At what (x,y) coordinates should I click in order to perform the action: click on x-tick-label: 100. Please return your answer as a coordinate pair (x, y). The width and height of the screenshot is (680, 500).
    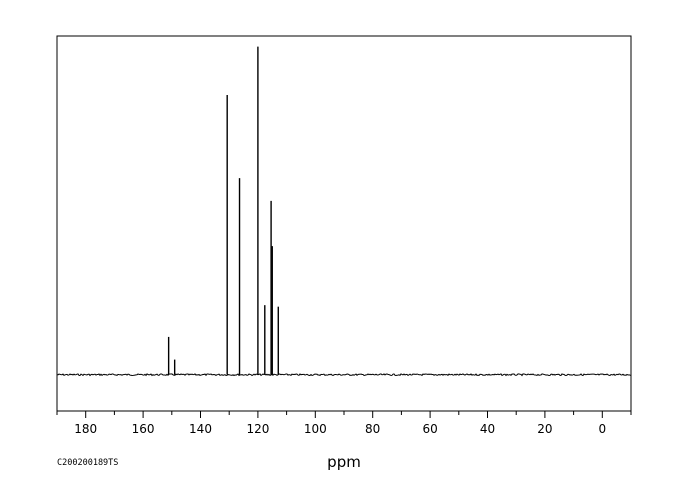
    Looking at the image, I should click on (315, 429).